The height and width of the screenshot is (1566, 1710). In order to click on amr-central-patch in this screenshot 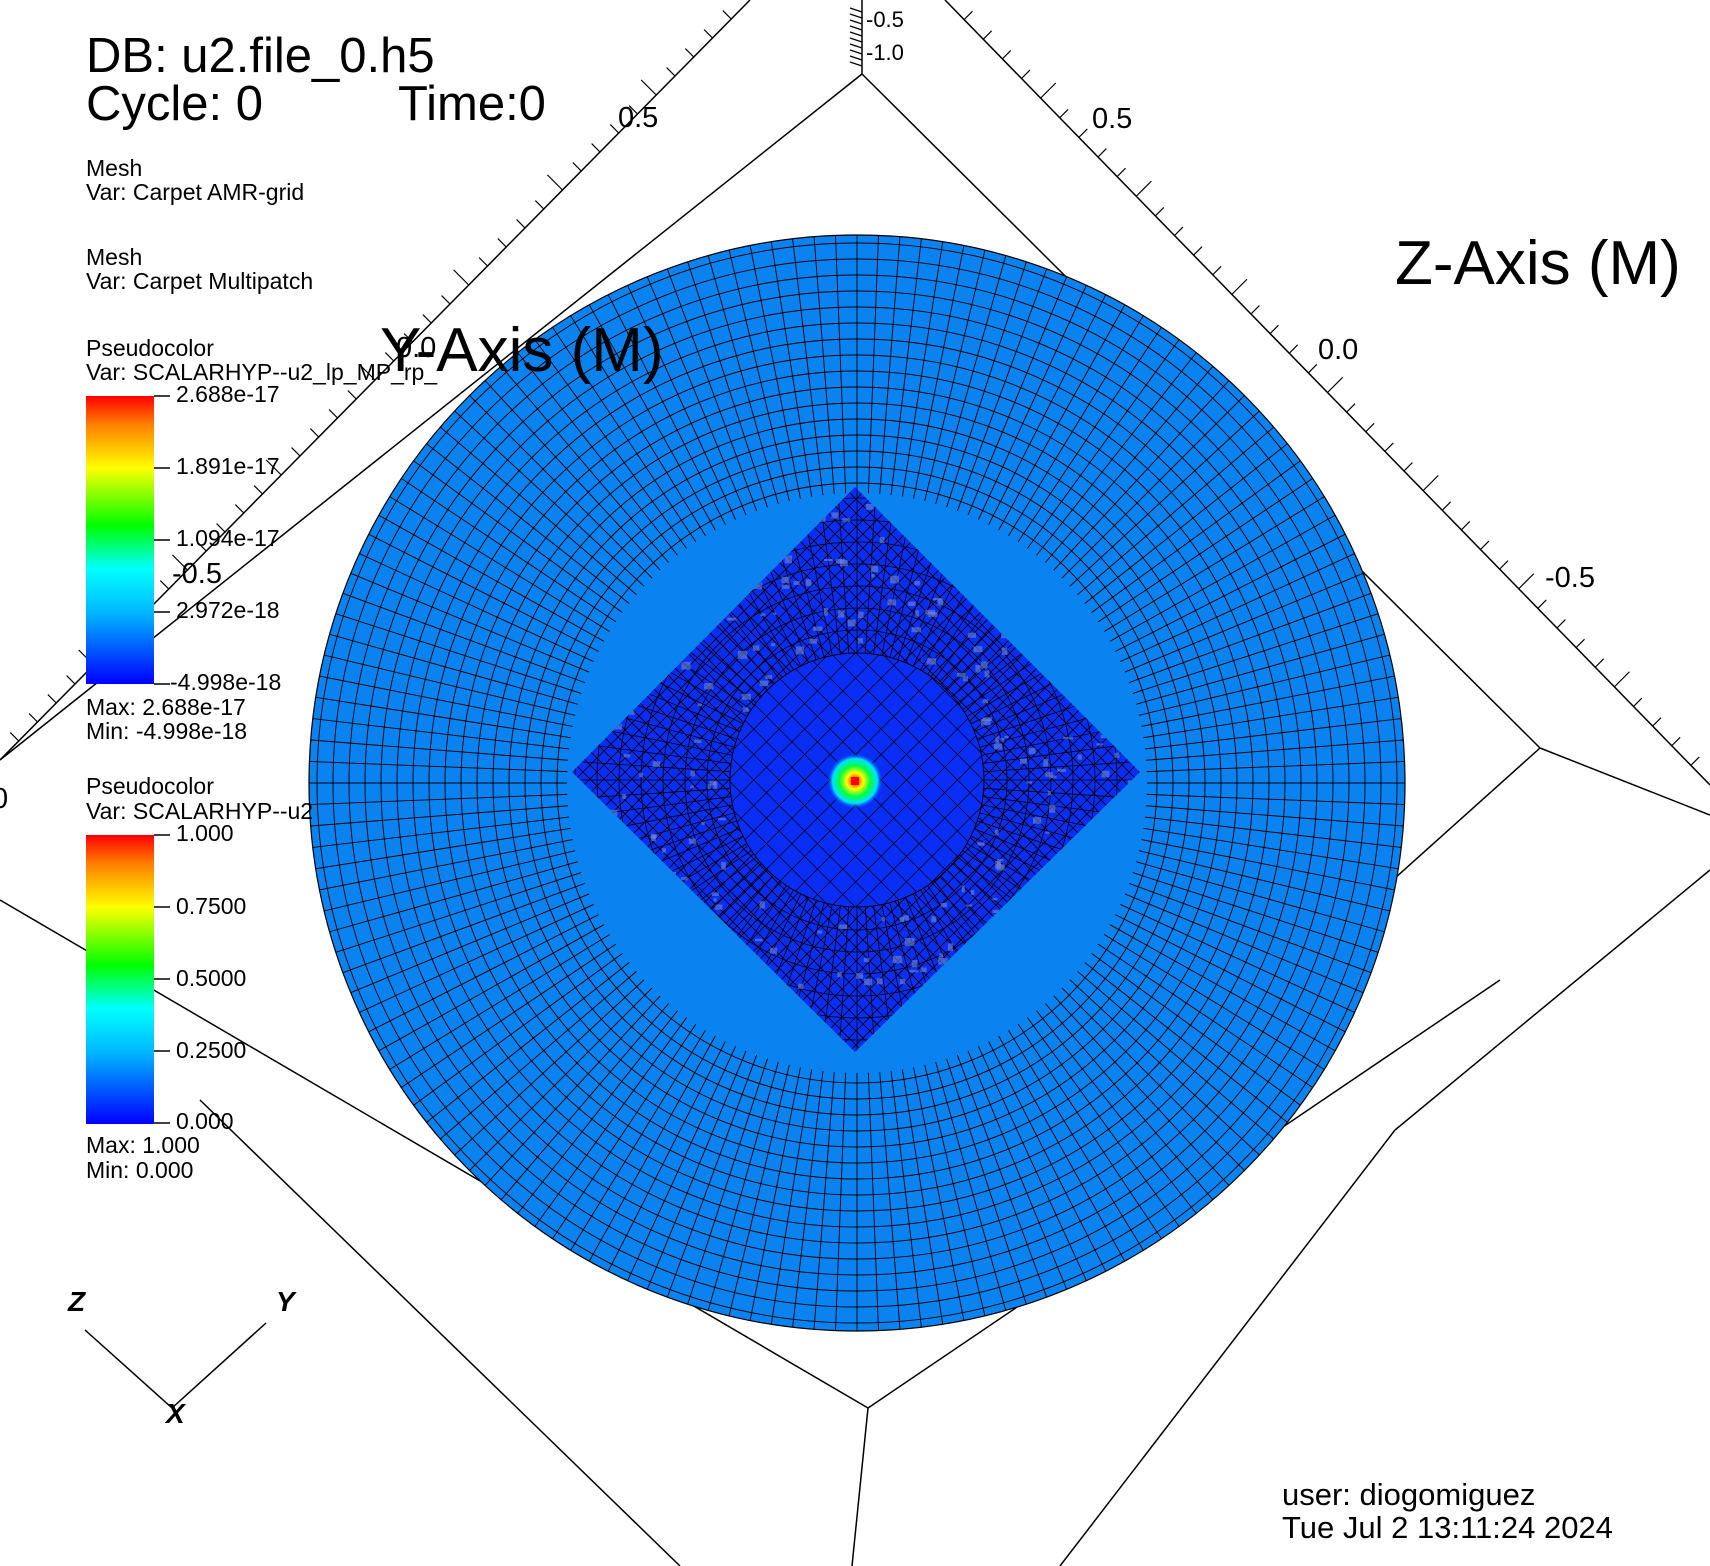, I will do `click(856, 769)`.